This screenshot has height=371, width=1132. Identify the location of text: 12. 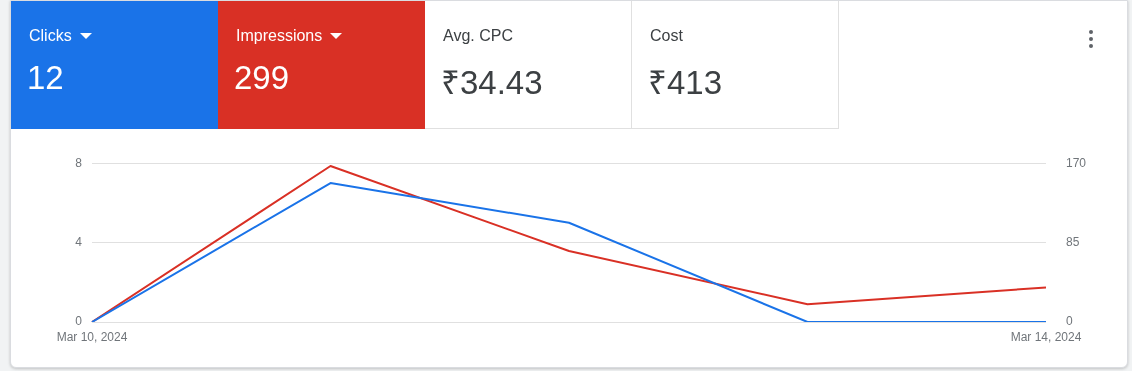
(45, 78).